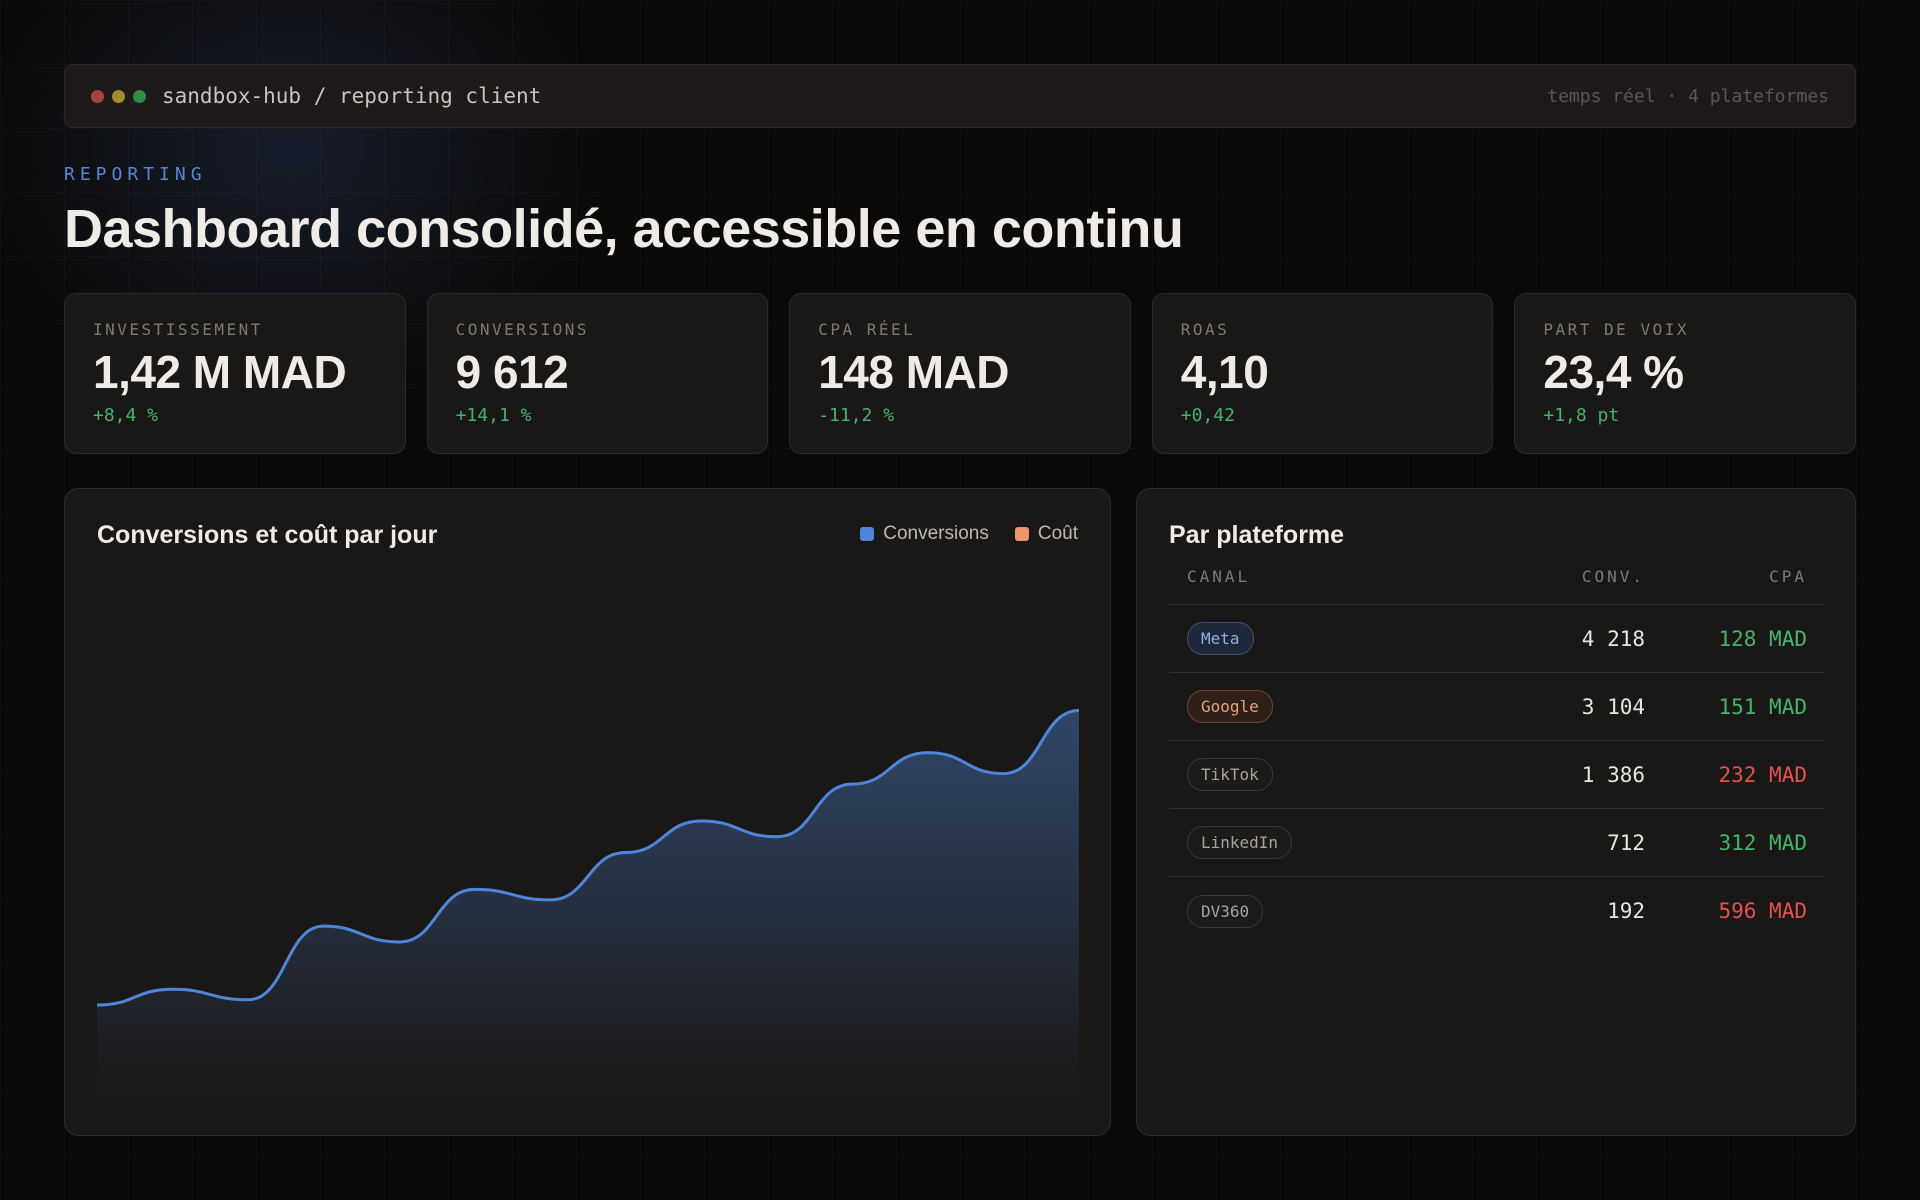 The height and width of the screenshot is (1200, 1920). Describe the element at coordinates (1497, 707) in the screenshot. I see `table-row: Google 3 104 151 MAD` at that location.